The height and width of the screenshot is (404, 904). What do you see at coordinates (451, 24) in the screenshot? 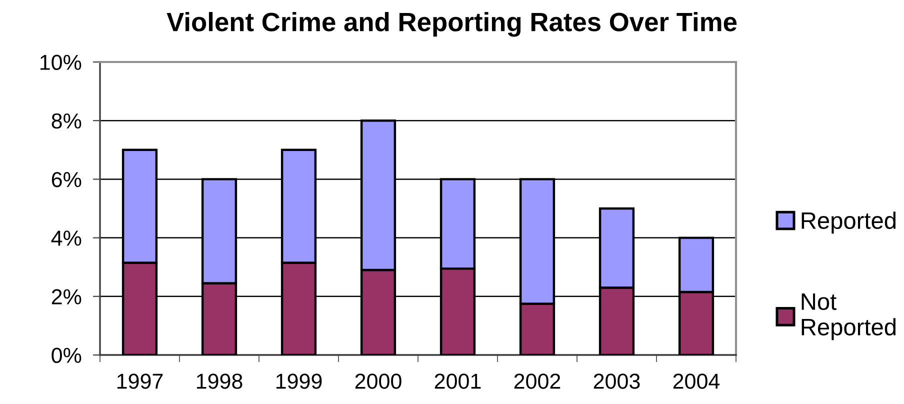
I see `chart-title: Violent Crime and Reporting Rates Over Time` at bounding box center [451, 24].